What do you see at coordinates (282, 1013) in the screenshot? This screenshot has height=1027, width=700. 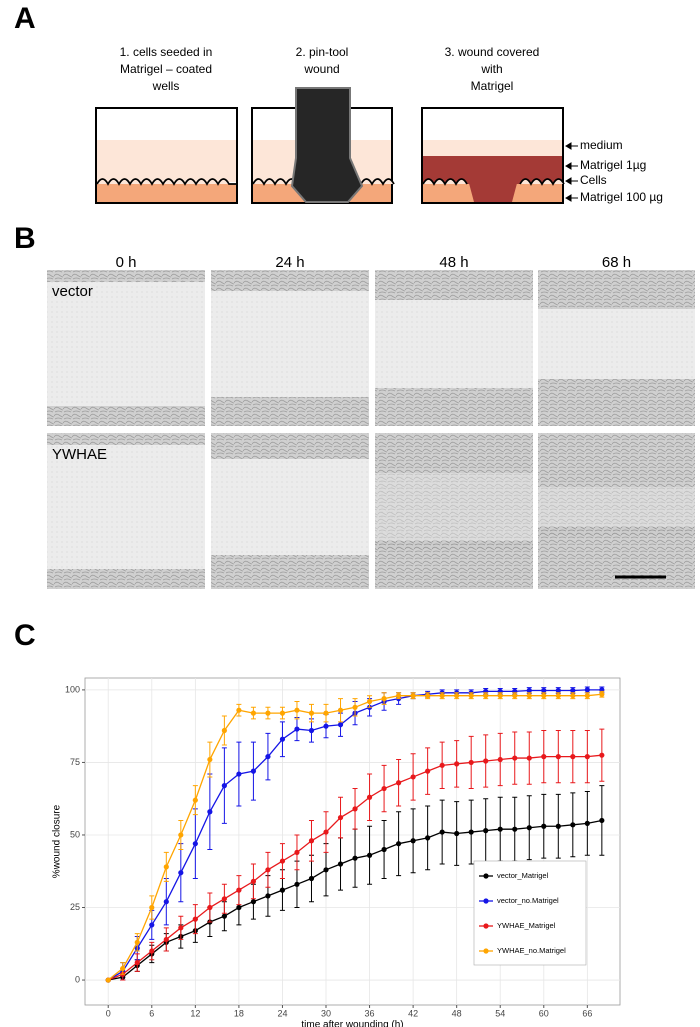 I see `x-tick-label: 24` at bounding box center [282, 1013].